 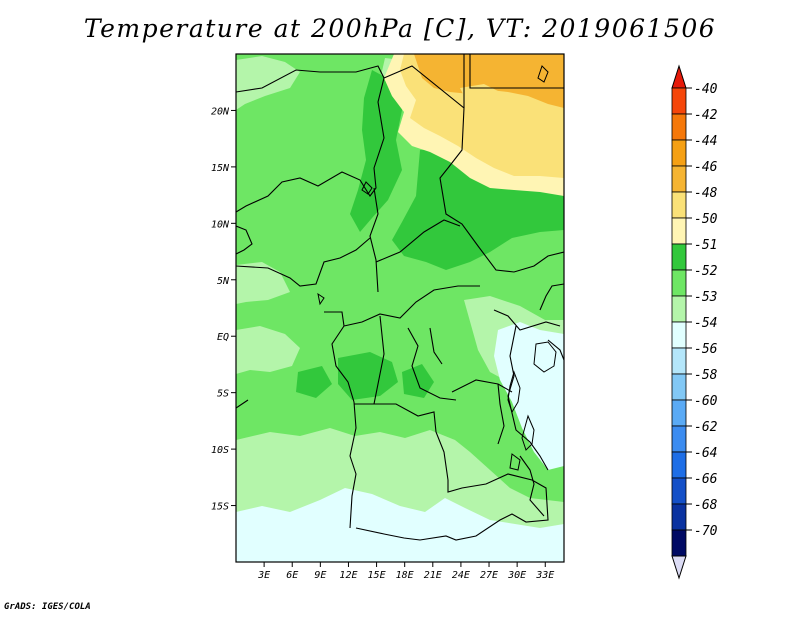 I want to click on field-patch-54-northwest, so click(x=268, y=83).